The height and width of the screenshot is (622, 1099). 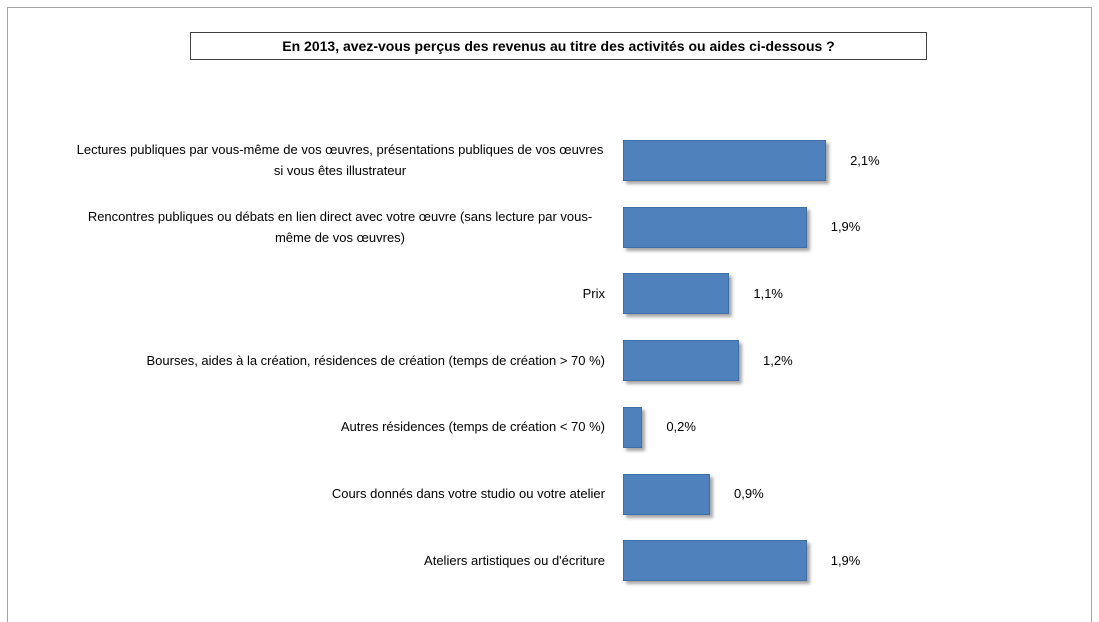 What do you see at coordinates (514, 560) in the screenshot?
I see `category-text: Ateliers artistiques ou d'écriture` at bounding box center [514, 560].